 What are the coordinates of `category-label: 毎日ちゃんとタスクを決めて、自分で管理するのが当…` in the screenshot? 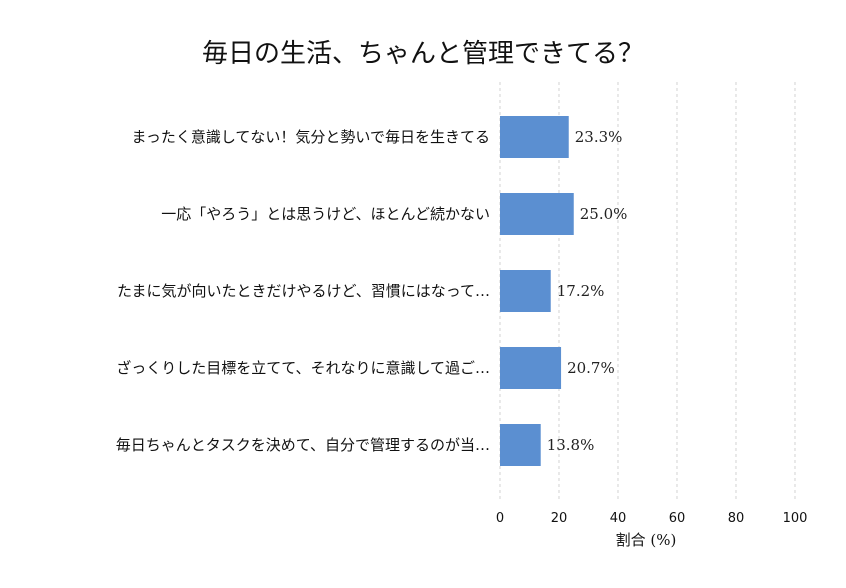 It's located at (303, 445).